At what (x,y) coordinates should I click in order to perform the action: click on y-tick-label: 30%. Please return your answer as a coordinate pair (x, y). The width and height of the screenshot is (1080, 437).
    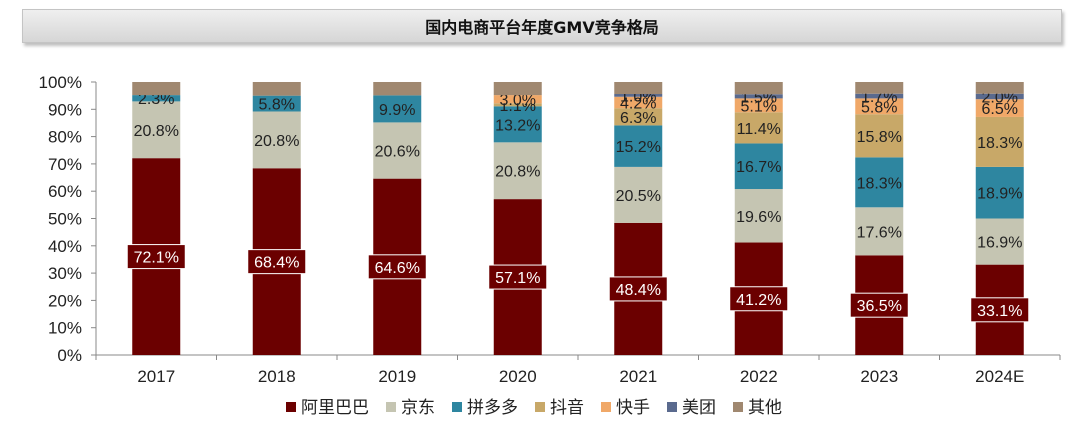
    Looking at the image, I should click on (65, 273).